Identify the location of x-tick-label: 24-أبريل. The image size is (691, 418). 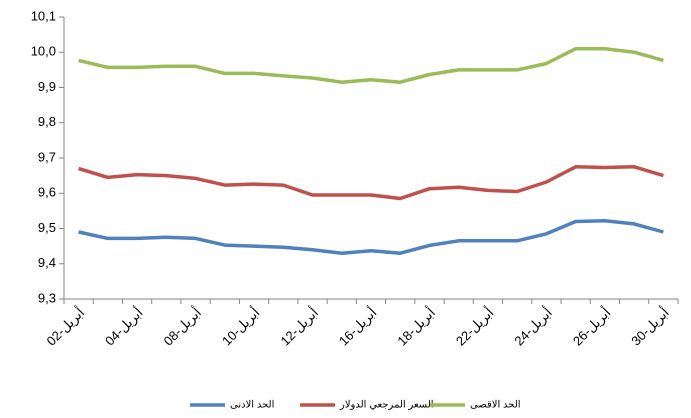
(533, 326).